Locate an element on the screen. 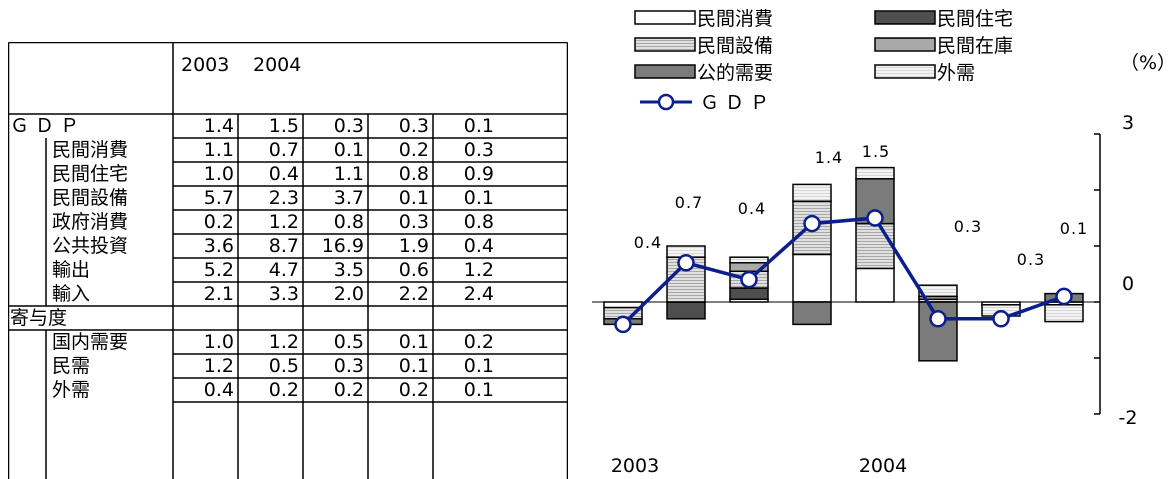  row-label: 寄与度 is located at coordinates (39, 318).